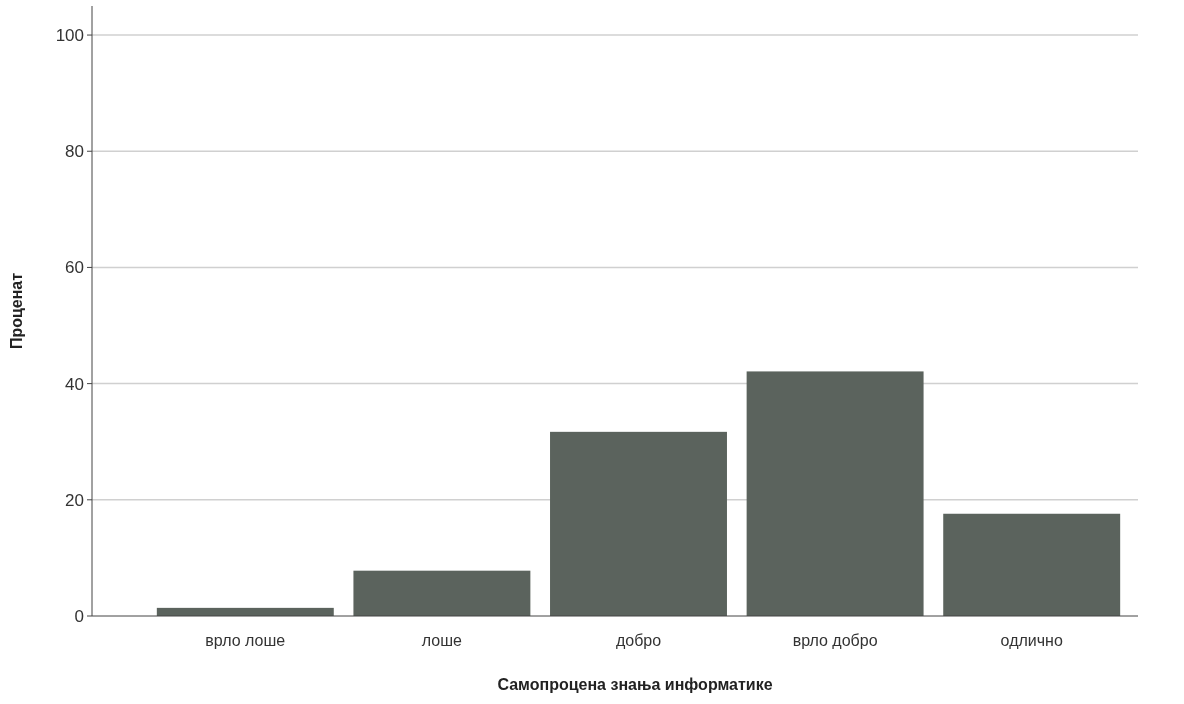 The height and width of the screenshot is (704, 1184). What do you see at coordinates (74, 384) in the screenshot?
I see `y-tick-label: 40` at bounding box center [74, 384].